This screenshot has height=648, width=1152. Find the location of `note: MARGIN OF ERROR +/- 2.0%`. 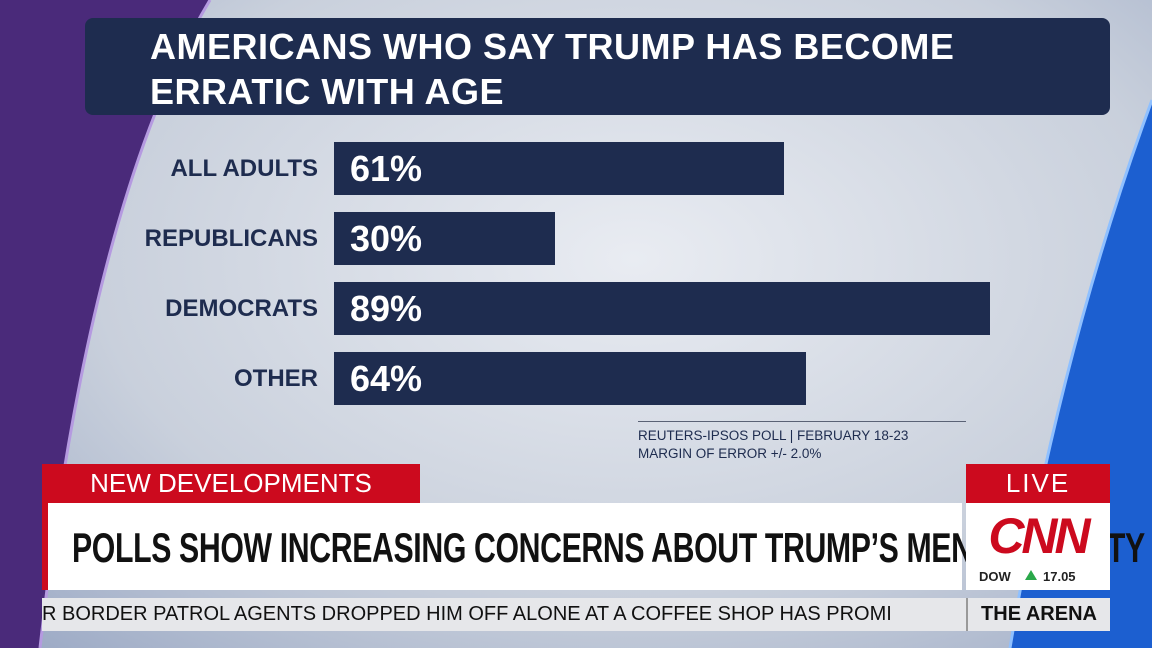

note: MARGIN OF ERROR +/- 2.0% is located at coordinates (730, 453).